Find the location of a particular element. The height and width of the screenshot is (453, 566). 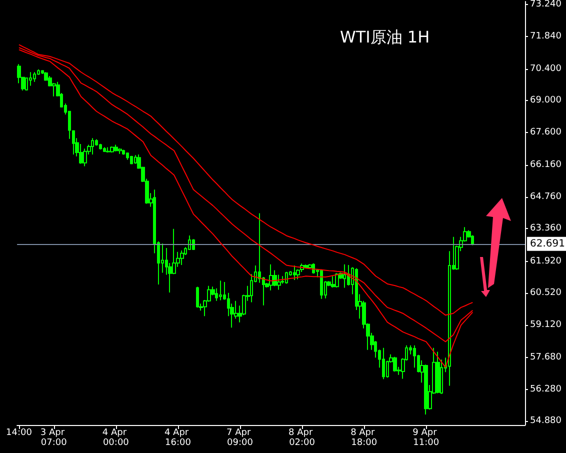

x-tick-label: 8 Apr 18:00 is located at coordinates (364, 438).